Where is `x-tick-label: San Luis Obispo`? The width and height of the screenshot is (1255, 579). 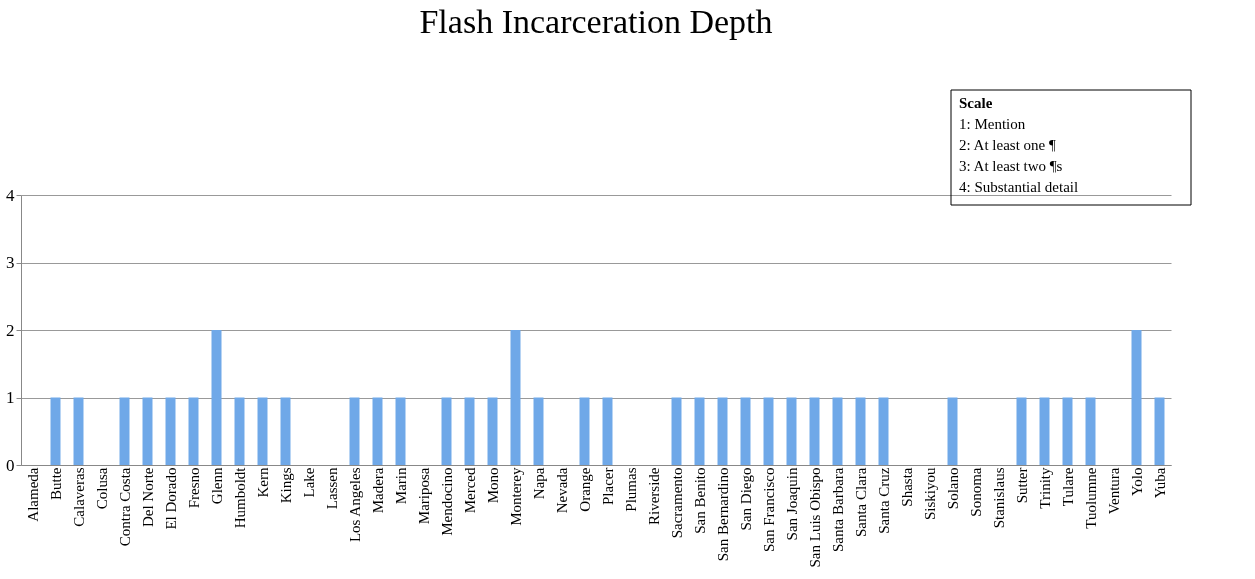 x-tick-label: San Luis Obispo is located at coordinates (814, 517).